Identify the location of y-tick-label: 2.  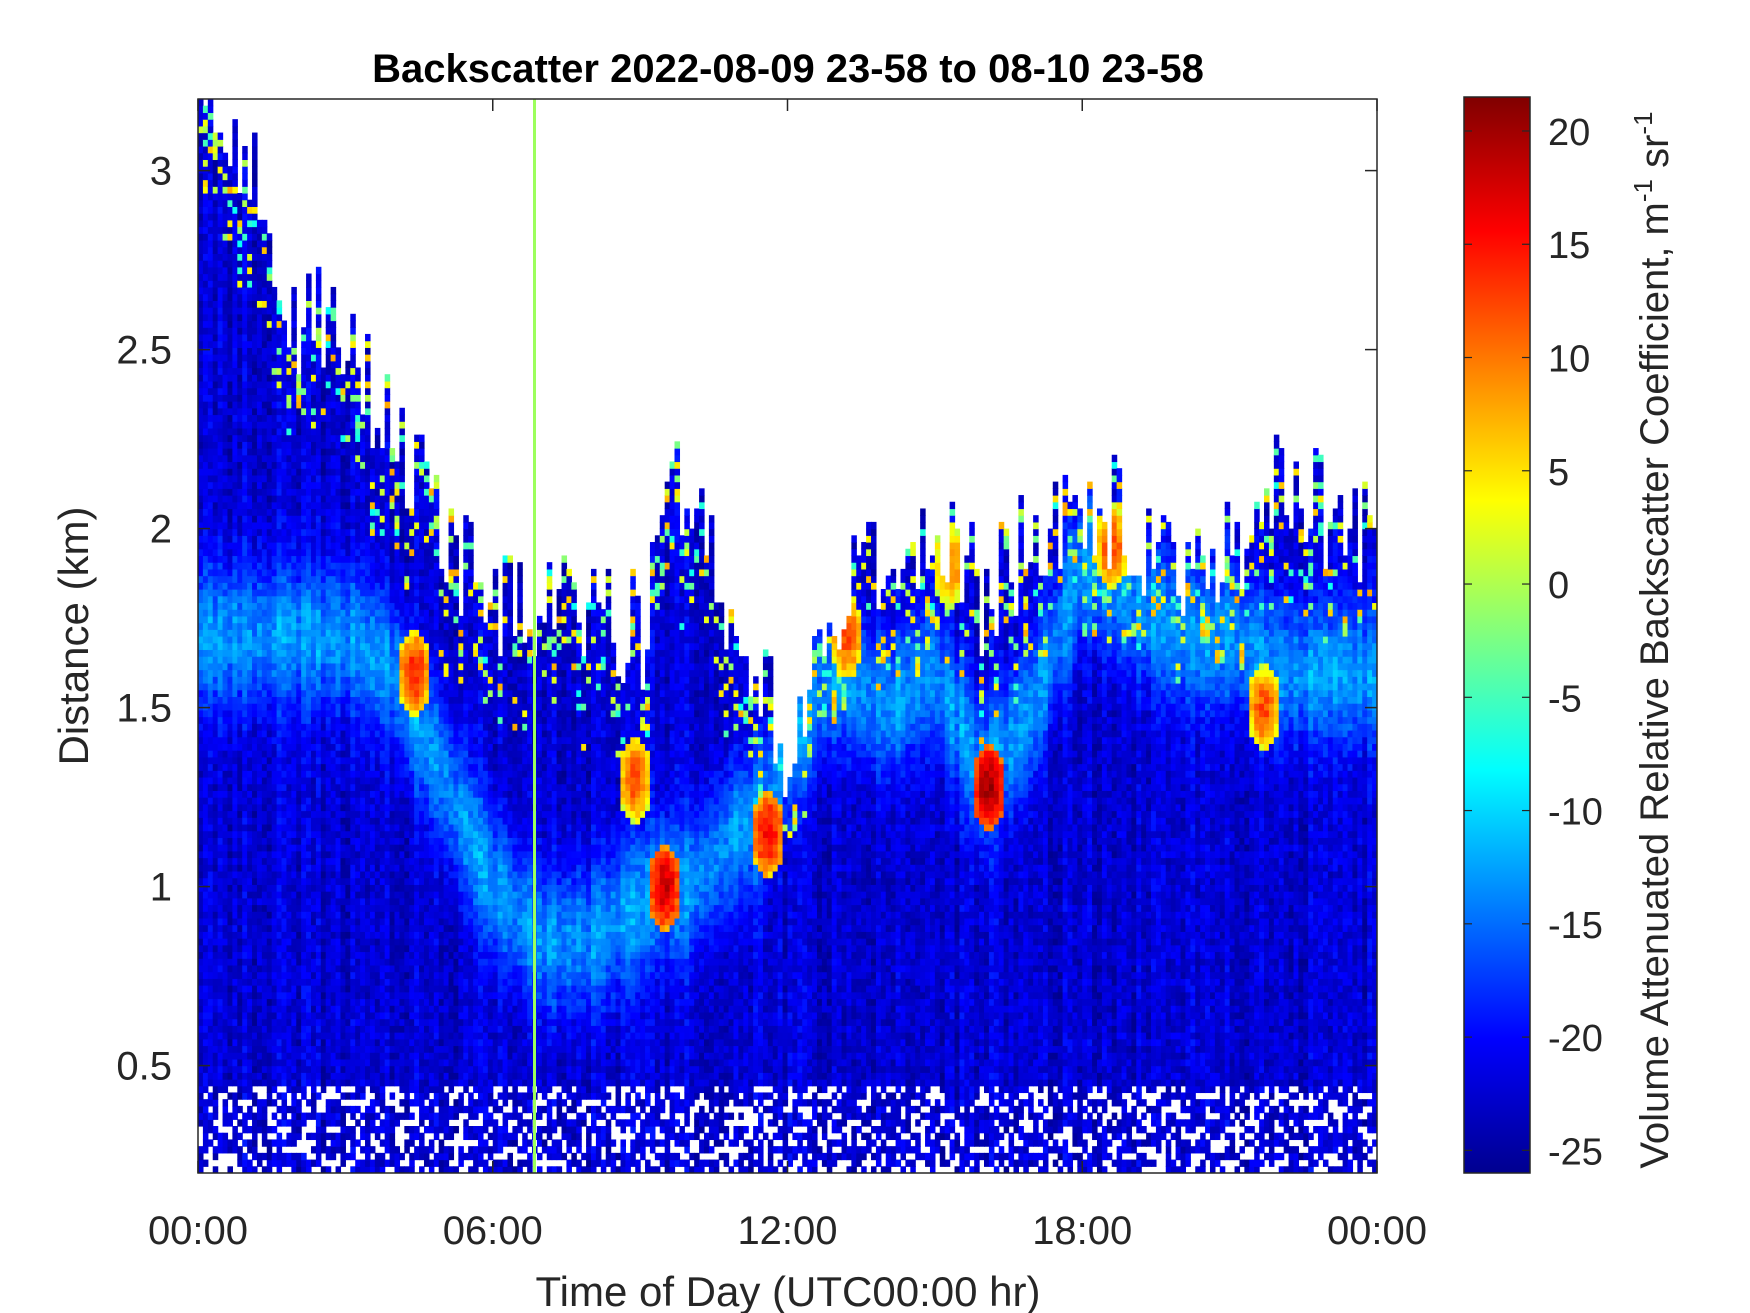
(161, 530).